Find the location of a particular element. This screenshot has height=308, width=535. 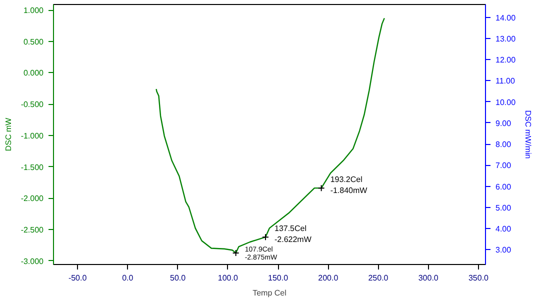

y2-tick-label: 12.00 is located at coordinates (506, 60).